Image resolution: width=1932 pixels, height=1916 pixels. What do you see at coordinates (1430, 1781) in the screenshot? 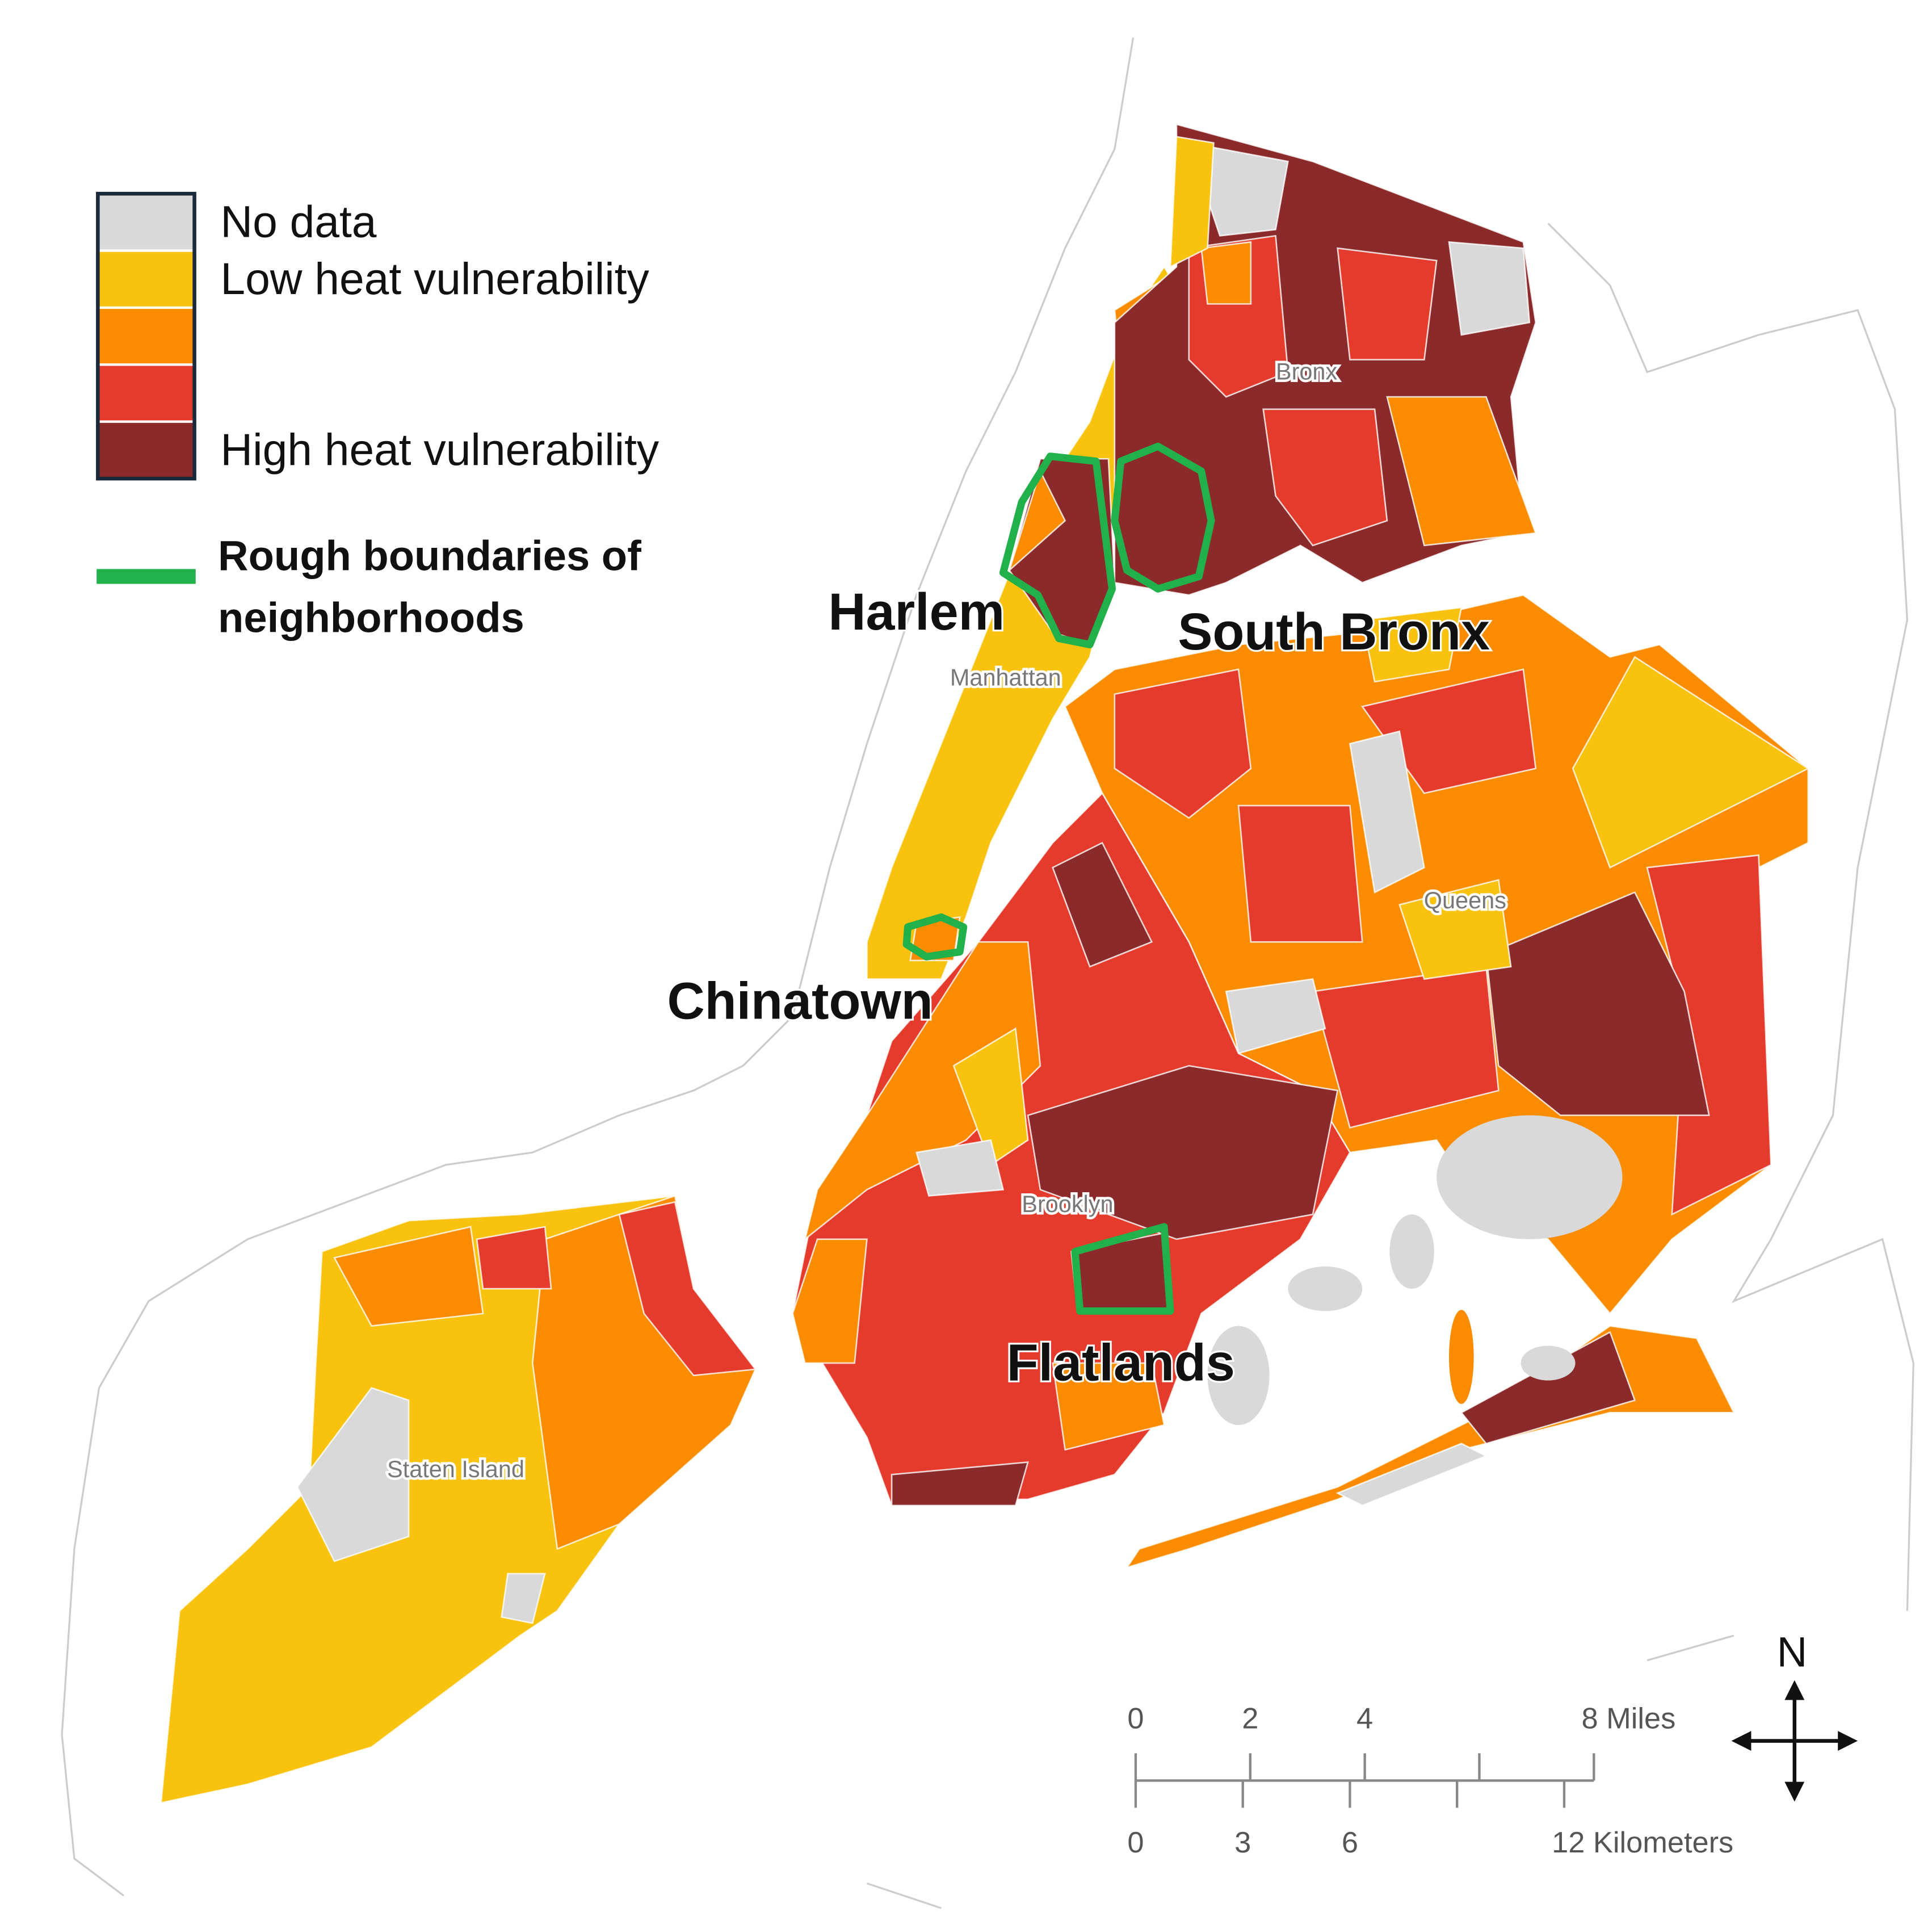
I see `scale-bar: 0 2 4 8 Miles 0 3 6 12 Kilometers` at bounding box center [1430, 1781].